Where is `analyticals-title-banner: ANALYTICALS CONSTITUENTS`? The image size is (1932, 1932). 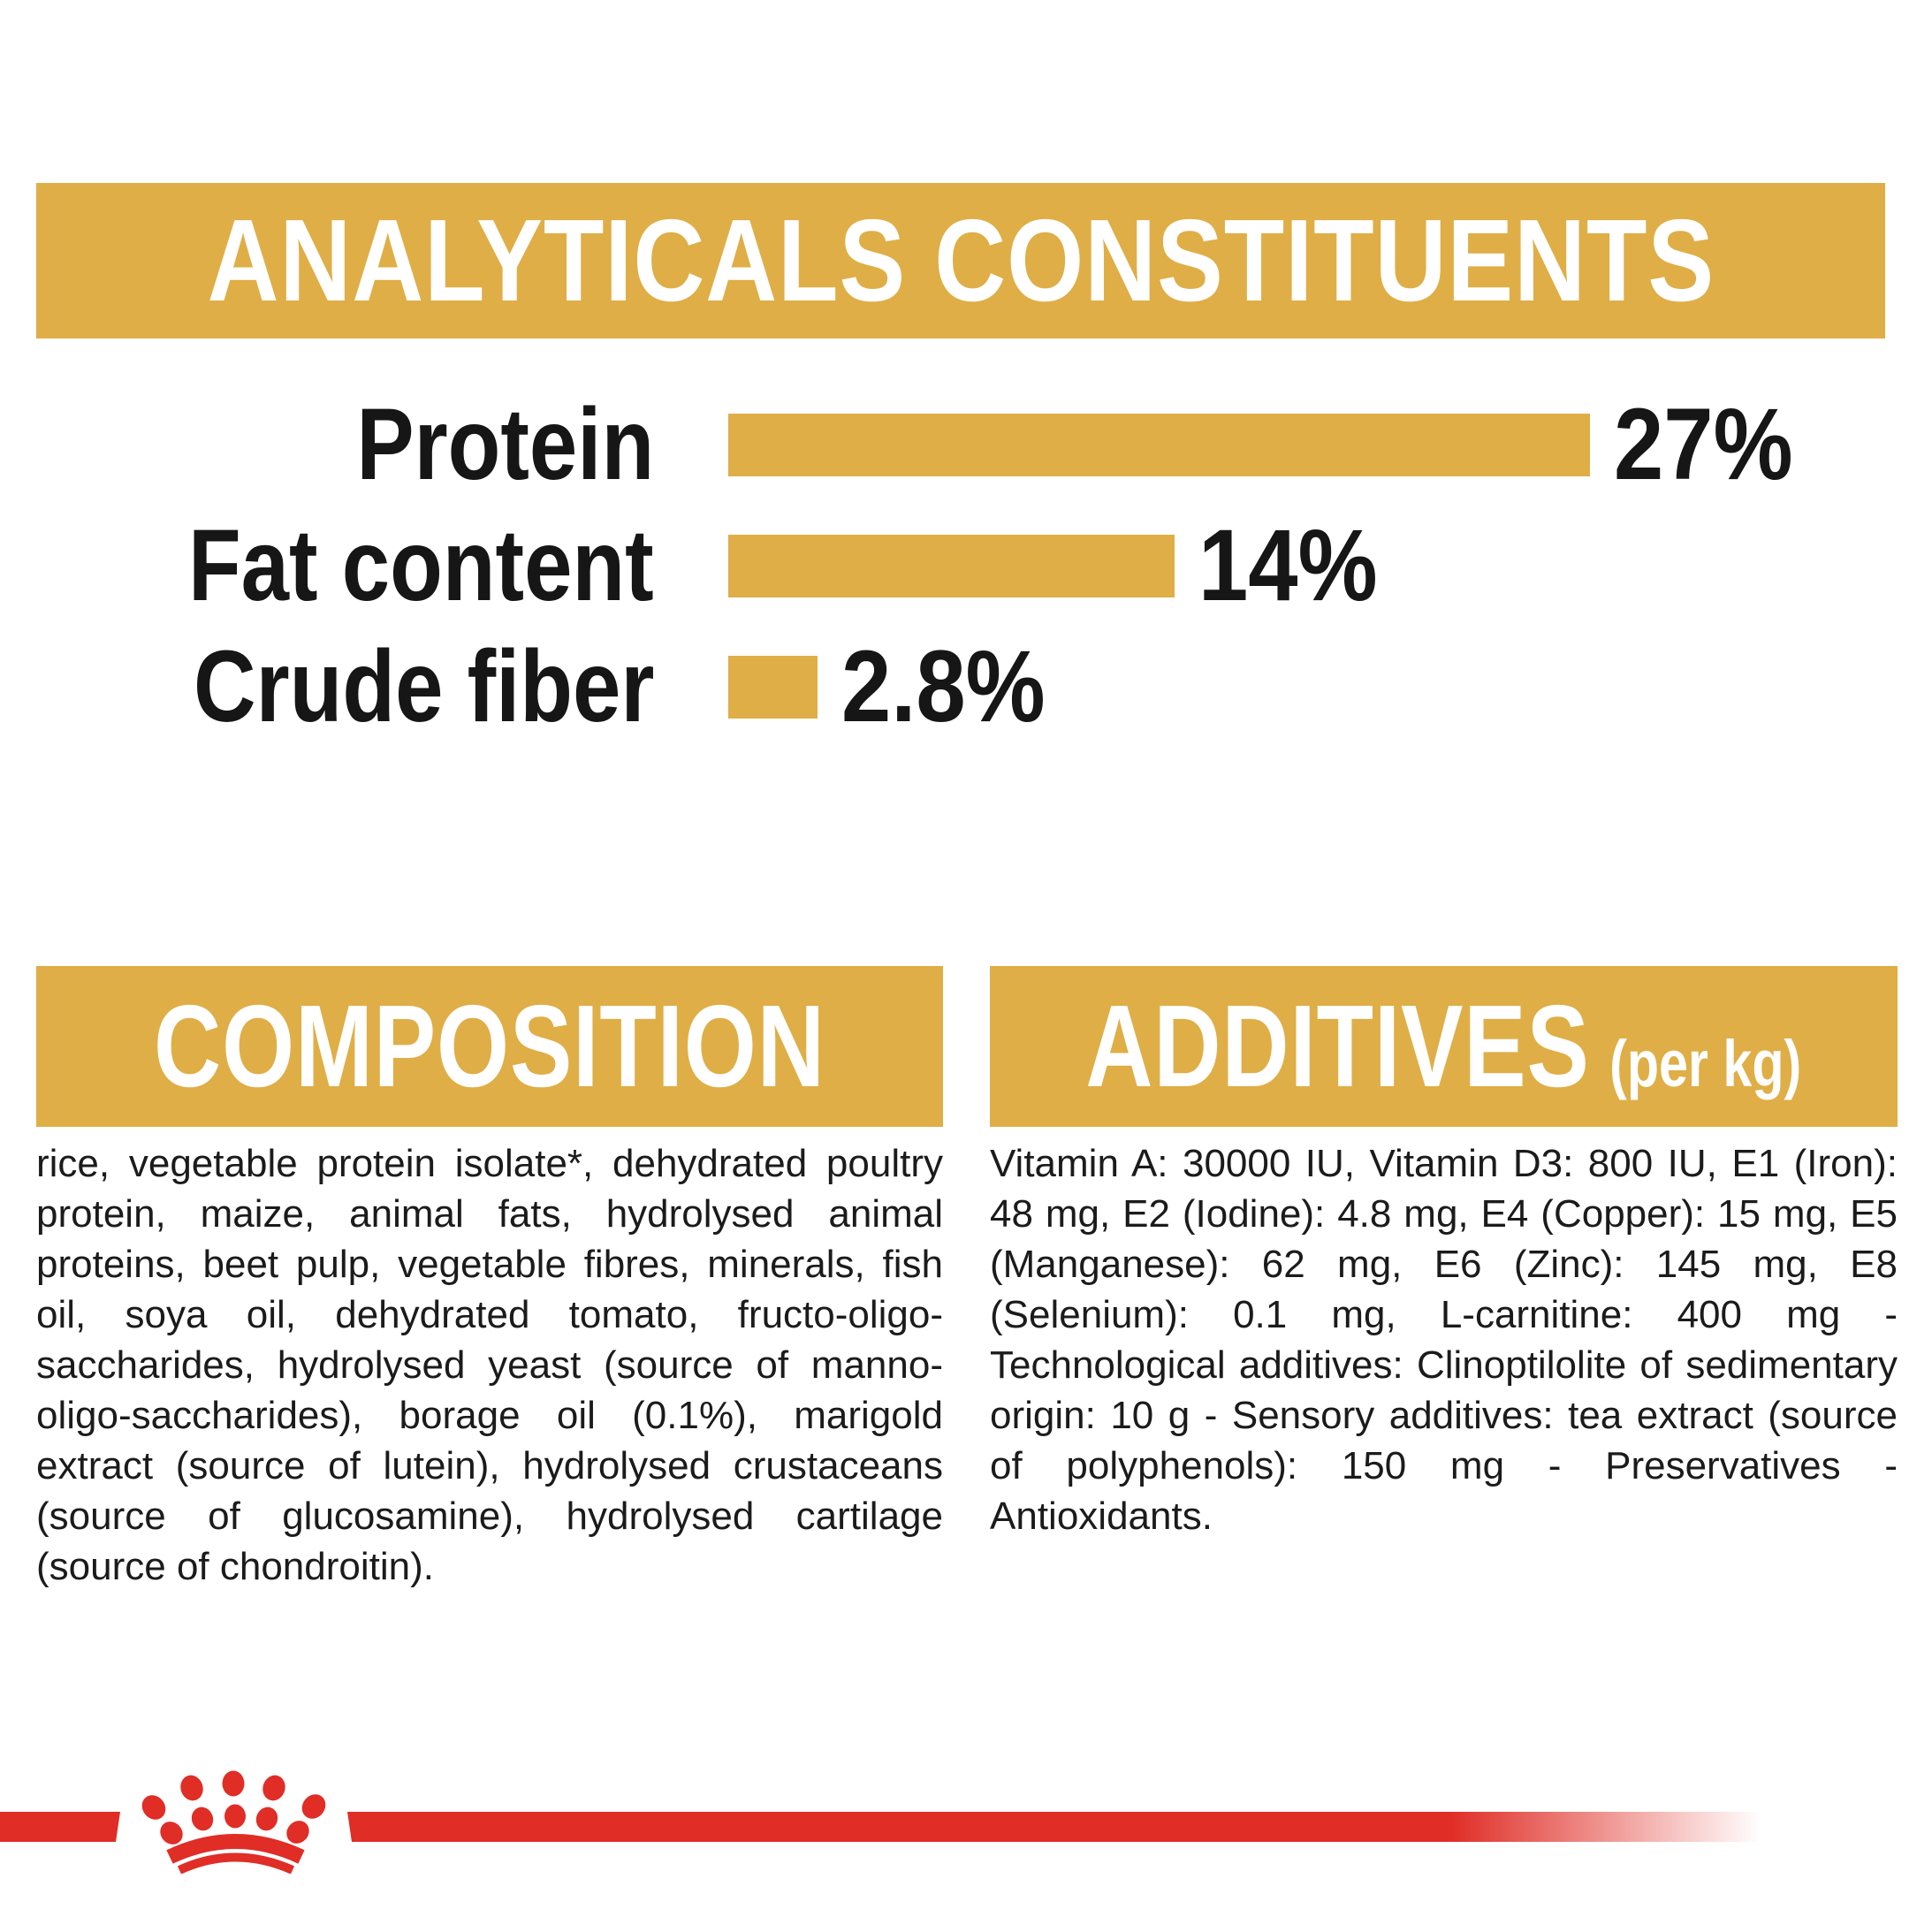
analyticals-title-banner: ANALYTICALS CONSTITUENTS is located at coordinates (960, 261).